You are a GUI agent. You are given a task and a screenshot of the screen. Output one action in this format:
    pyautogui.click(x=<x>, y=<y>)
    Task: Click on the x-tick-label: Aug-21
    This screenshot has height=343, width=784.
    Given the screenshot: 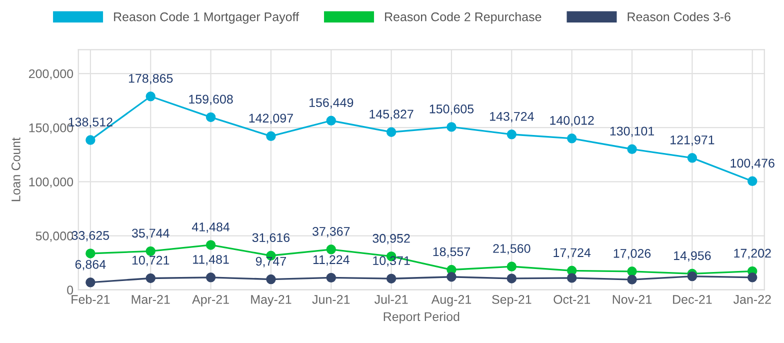 What is the action you would take?
    pyautogui.click(x=451, y=300)
    